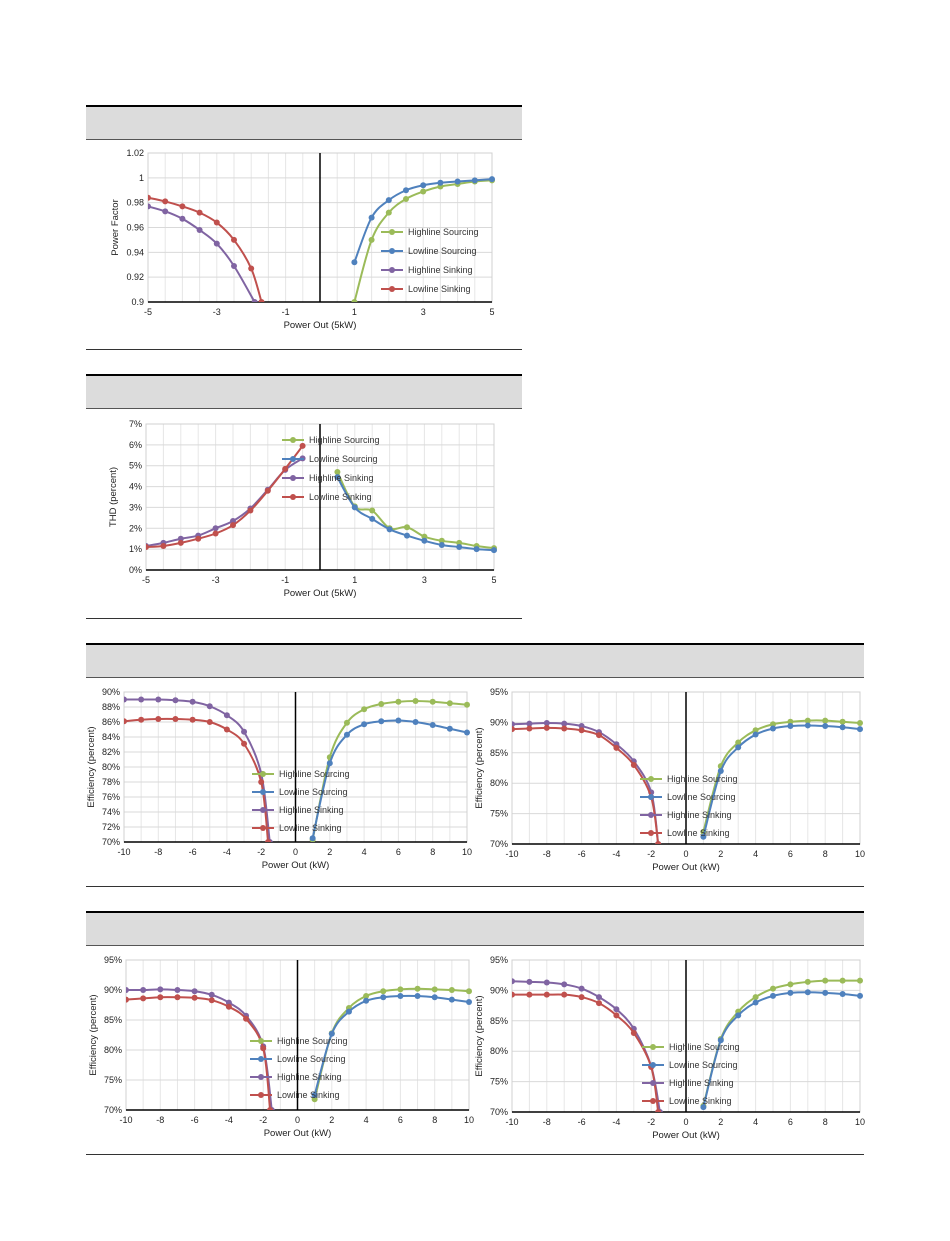 Image resolution: width=950 pixels, height=1241 pixels. Describe the element at coordinates (469, 1120) in the screenshot. I see `x-tick-label: 10` at that location.